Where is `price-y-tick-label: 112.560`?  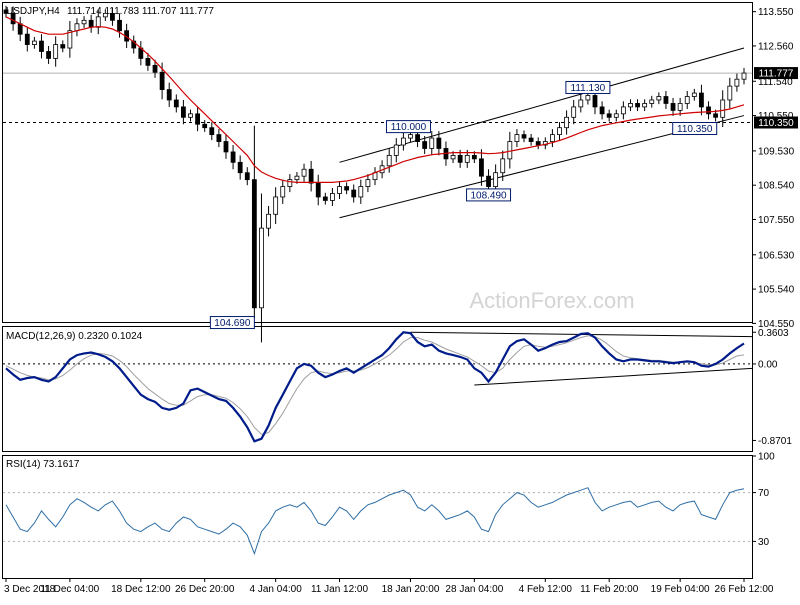
price-y-tick-label: 112.560 is located at coordinates (776, 46).